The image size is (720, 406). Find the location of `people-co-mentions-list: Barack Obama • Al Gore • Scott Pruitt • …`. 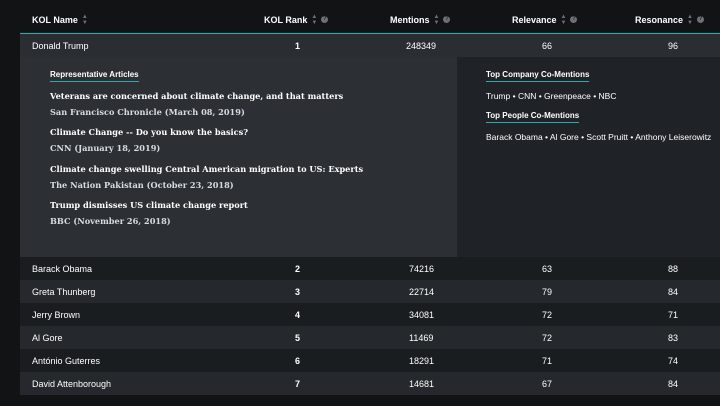

people-co-mentions-list: Barack Obama • Al Gore • Scott Pruitt • … is located at coordinates (599, 137).